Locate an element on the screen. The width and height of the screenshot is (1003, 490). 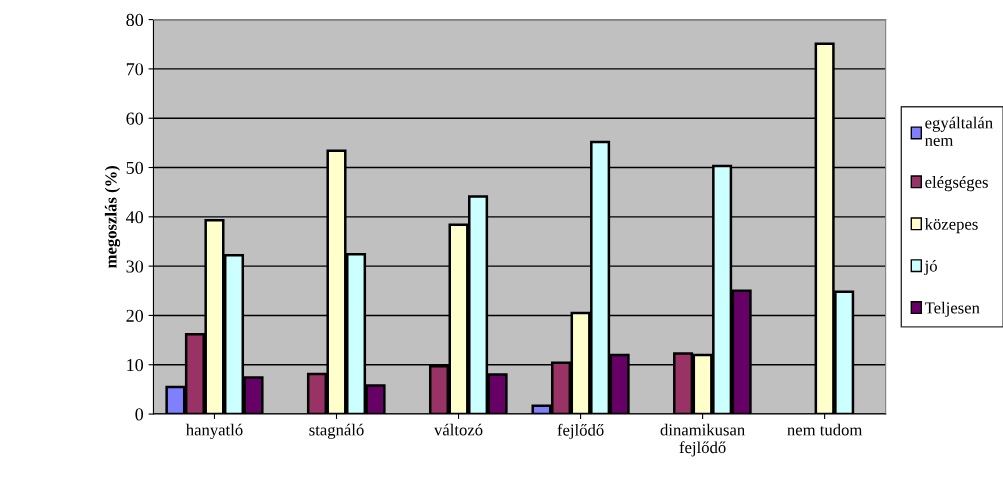
x-tick-label: stagnáló is located at coordinates (336, 431).